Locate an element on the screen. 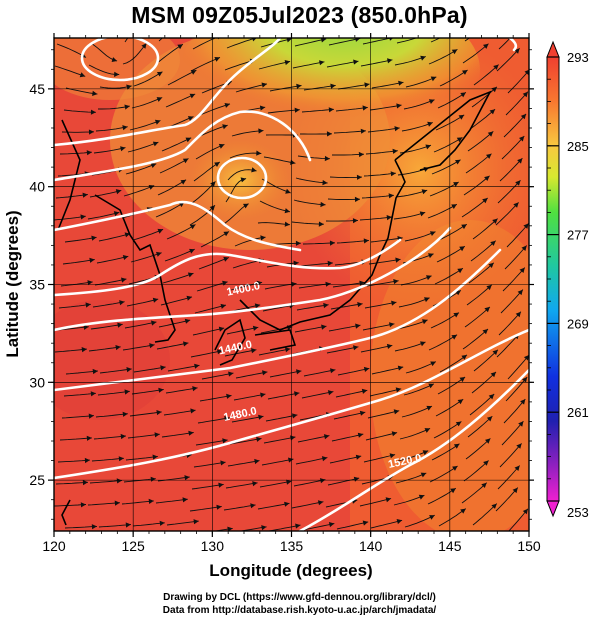 This screenshot has height=625, width=599. x-tick-label: 120 is located at coordinates (54, 546).